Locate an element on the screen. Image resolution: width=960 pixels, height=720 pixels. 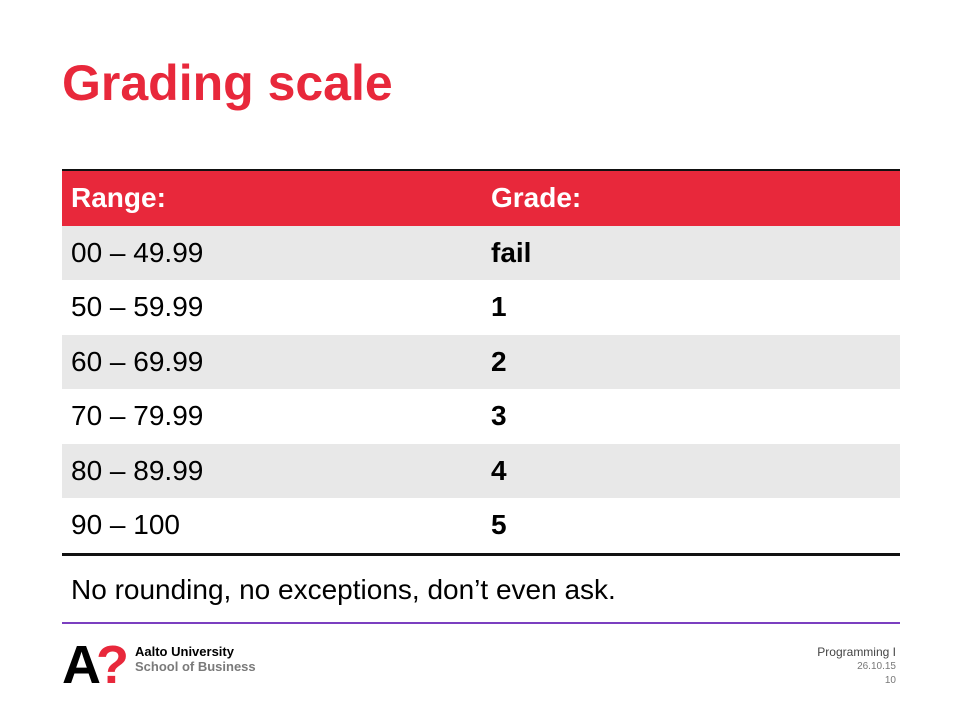
table-row: 70 – 79.99 3 is located at coordinates (481, 416).